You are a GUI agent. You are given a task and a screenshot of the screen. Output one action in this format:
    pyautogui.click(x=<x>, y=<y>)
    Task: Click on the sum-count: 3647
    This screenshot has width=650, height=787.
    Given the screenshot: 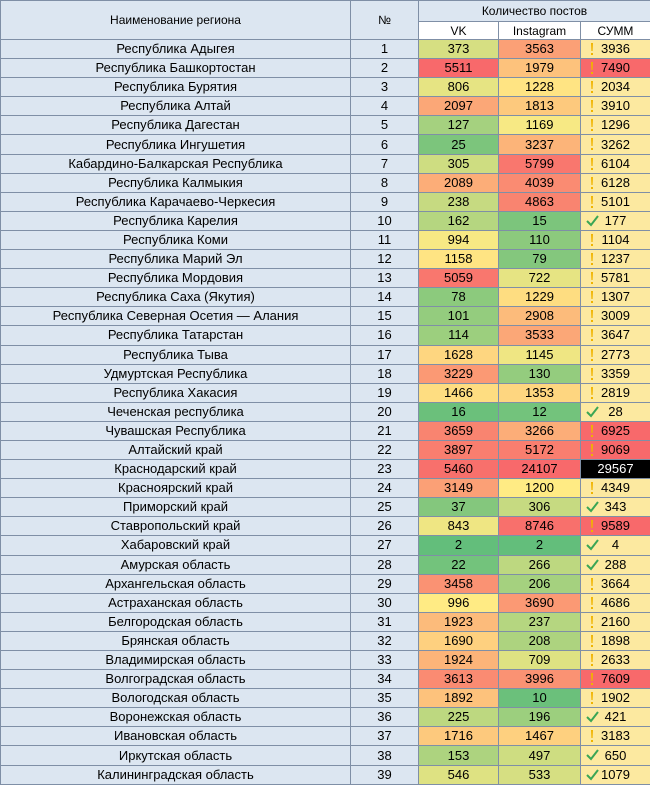 What is the action you would take?
    pyautogui.click(x=615, y=335)
    